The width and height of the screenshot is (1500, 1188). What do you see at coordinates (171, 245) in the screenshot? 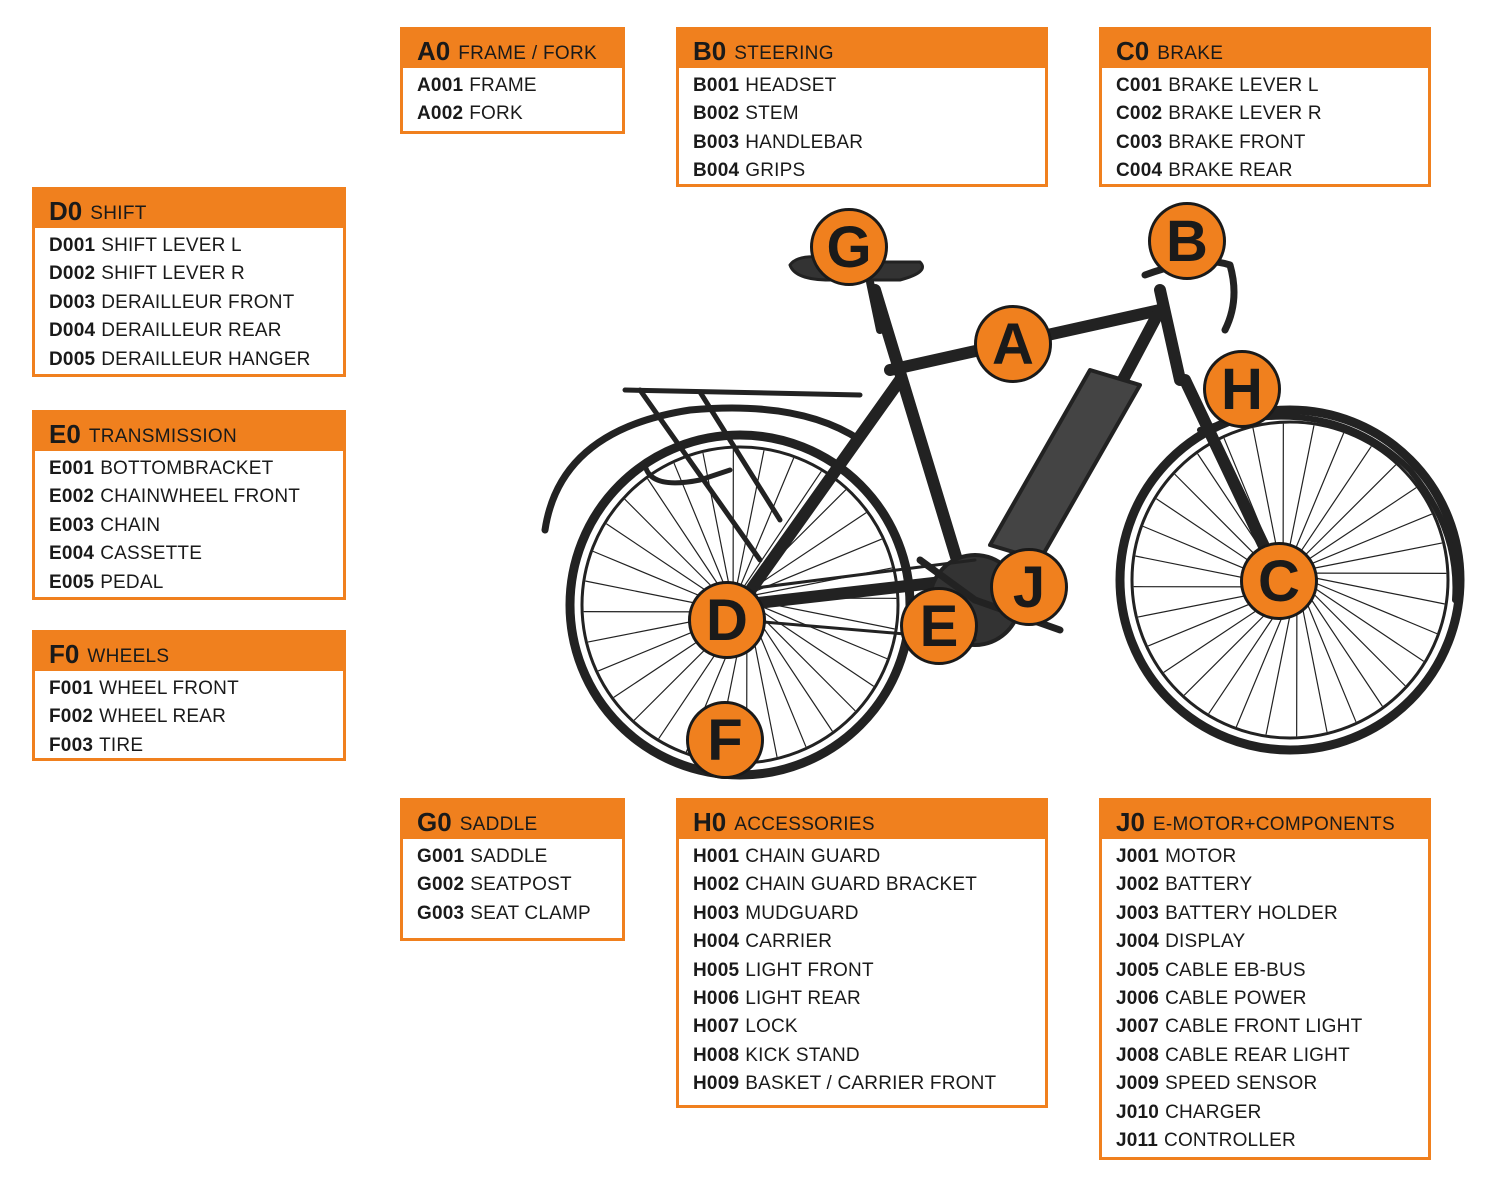
I see `item-name: SHIFT LEVER L` at bounding box center [171, 245].